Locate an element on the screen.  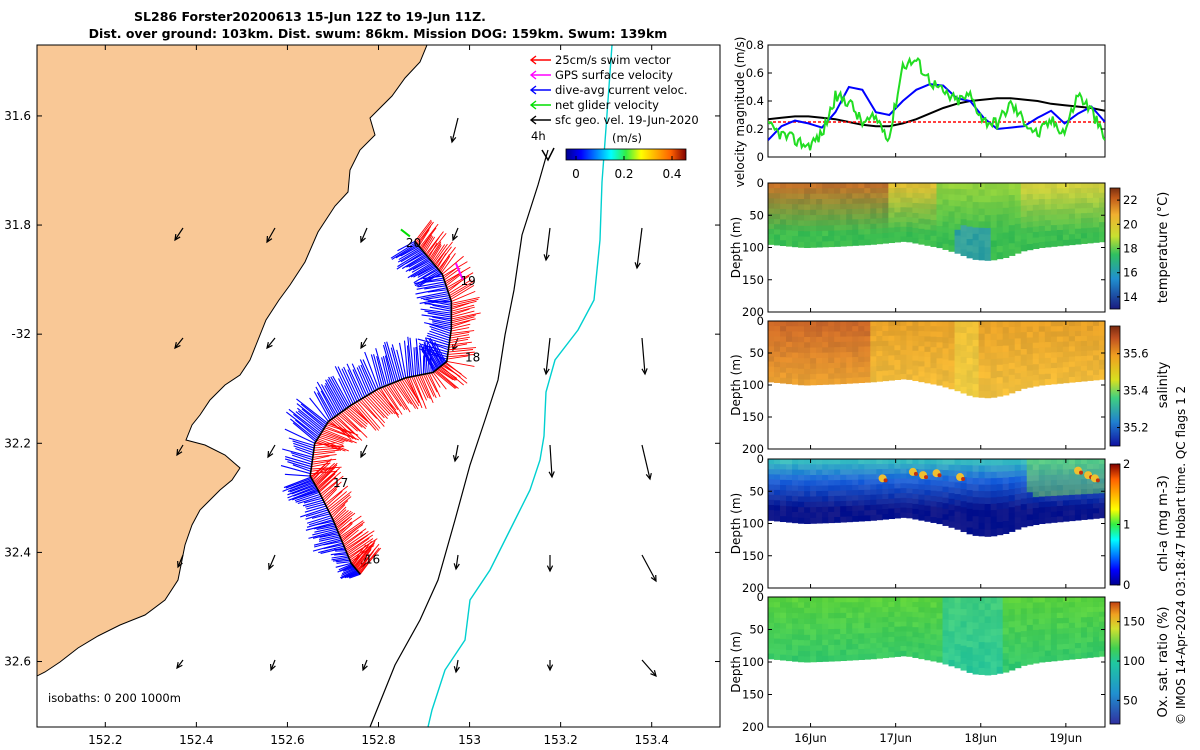
depth-tick-label: 0 is located at coordinates (760, 321).